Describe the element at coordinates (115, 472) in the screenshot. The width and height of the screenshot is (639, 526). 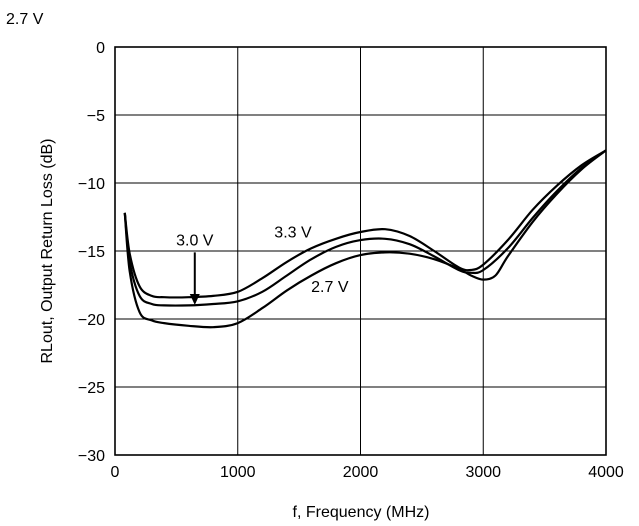
I see `x-tick-label: 0` at that location.